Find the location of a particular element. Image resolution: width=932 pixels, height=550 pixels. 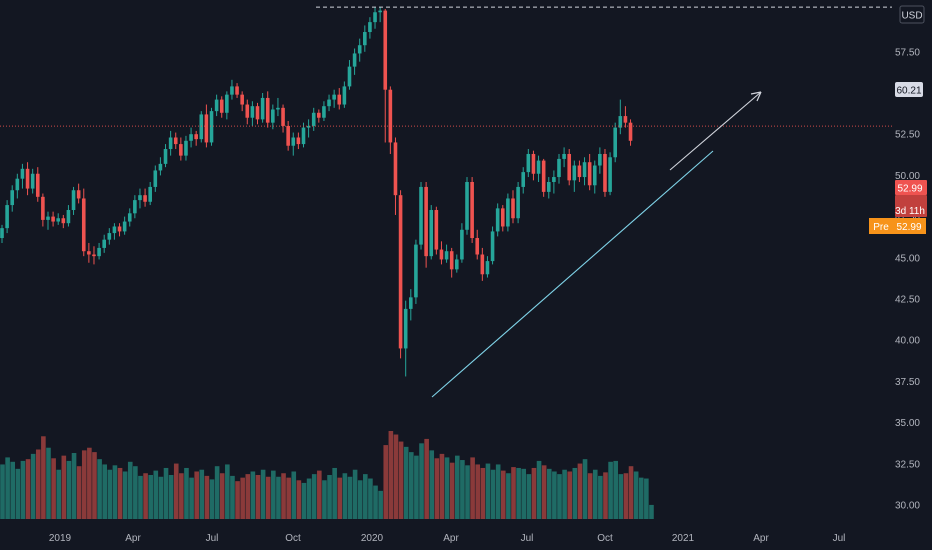

currency-badge is located at coordinates (912, 14).